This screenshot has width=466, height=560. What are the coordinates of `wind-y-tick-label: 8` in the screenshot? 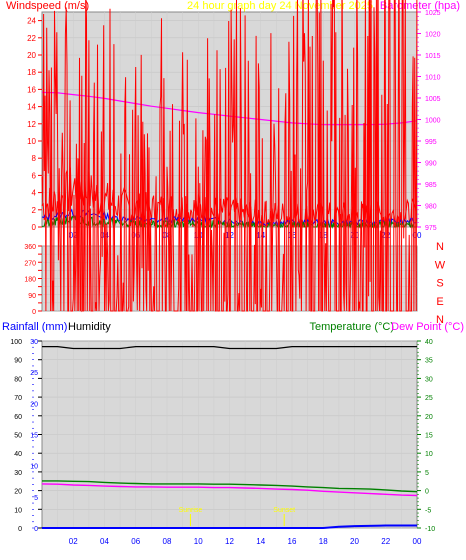 It's located at (34, 158).